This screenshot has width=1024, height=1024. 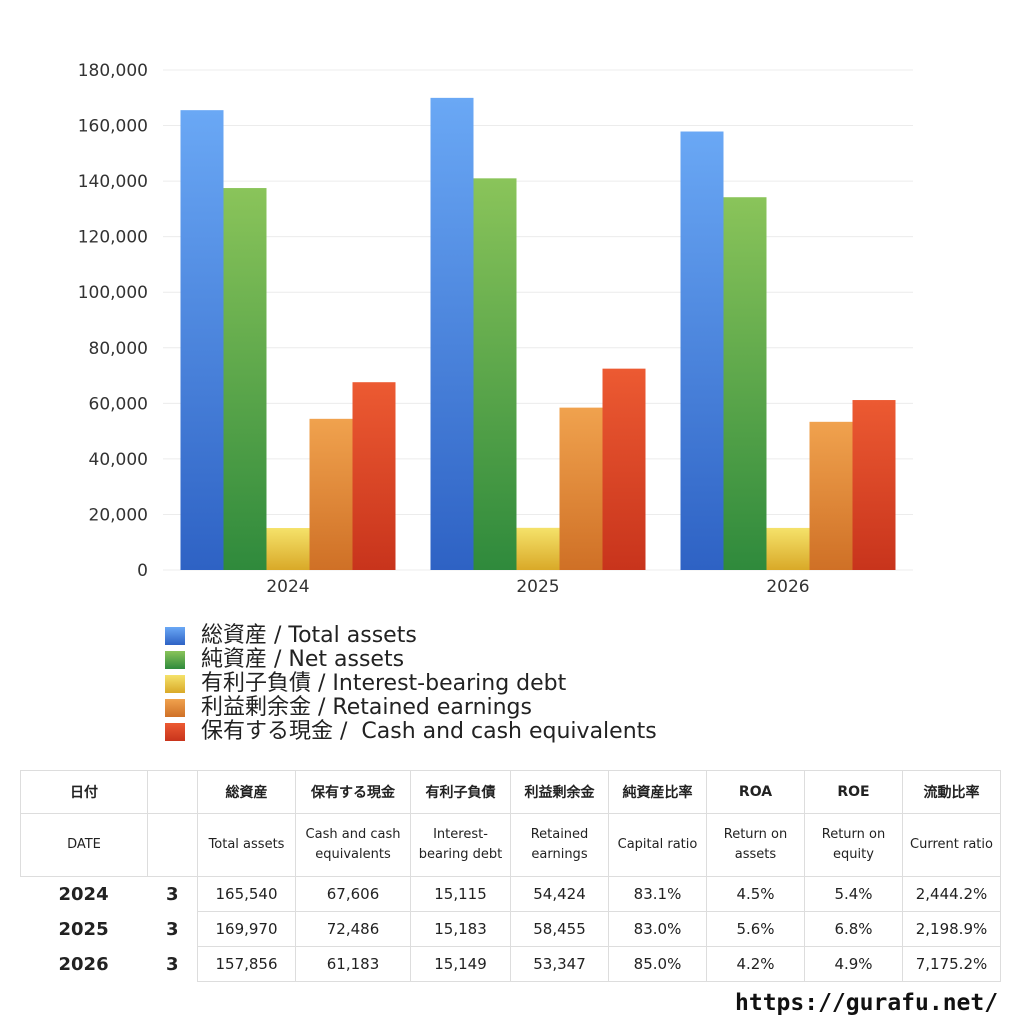 I want to click on header-row-japanese: 日付 総資産 保有する現金 有利子負債 利益剰余金 純資産比率 ROA ROE 流動比率, so click(x=510, y=792).